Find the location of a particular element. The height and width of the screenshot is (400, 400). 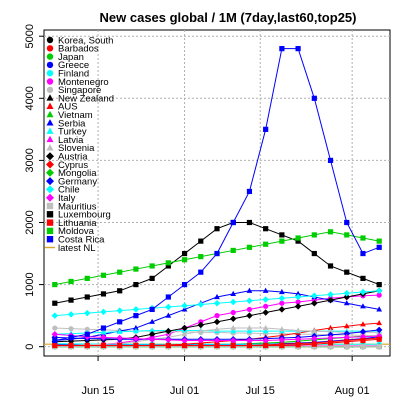

series-italy is located at coordinates (217, 337).